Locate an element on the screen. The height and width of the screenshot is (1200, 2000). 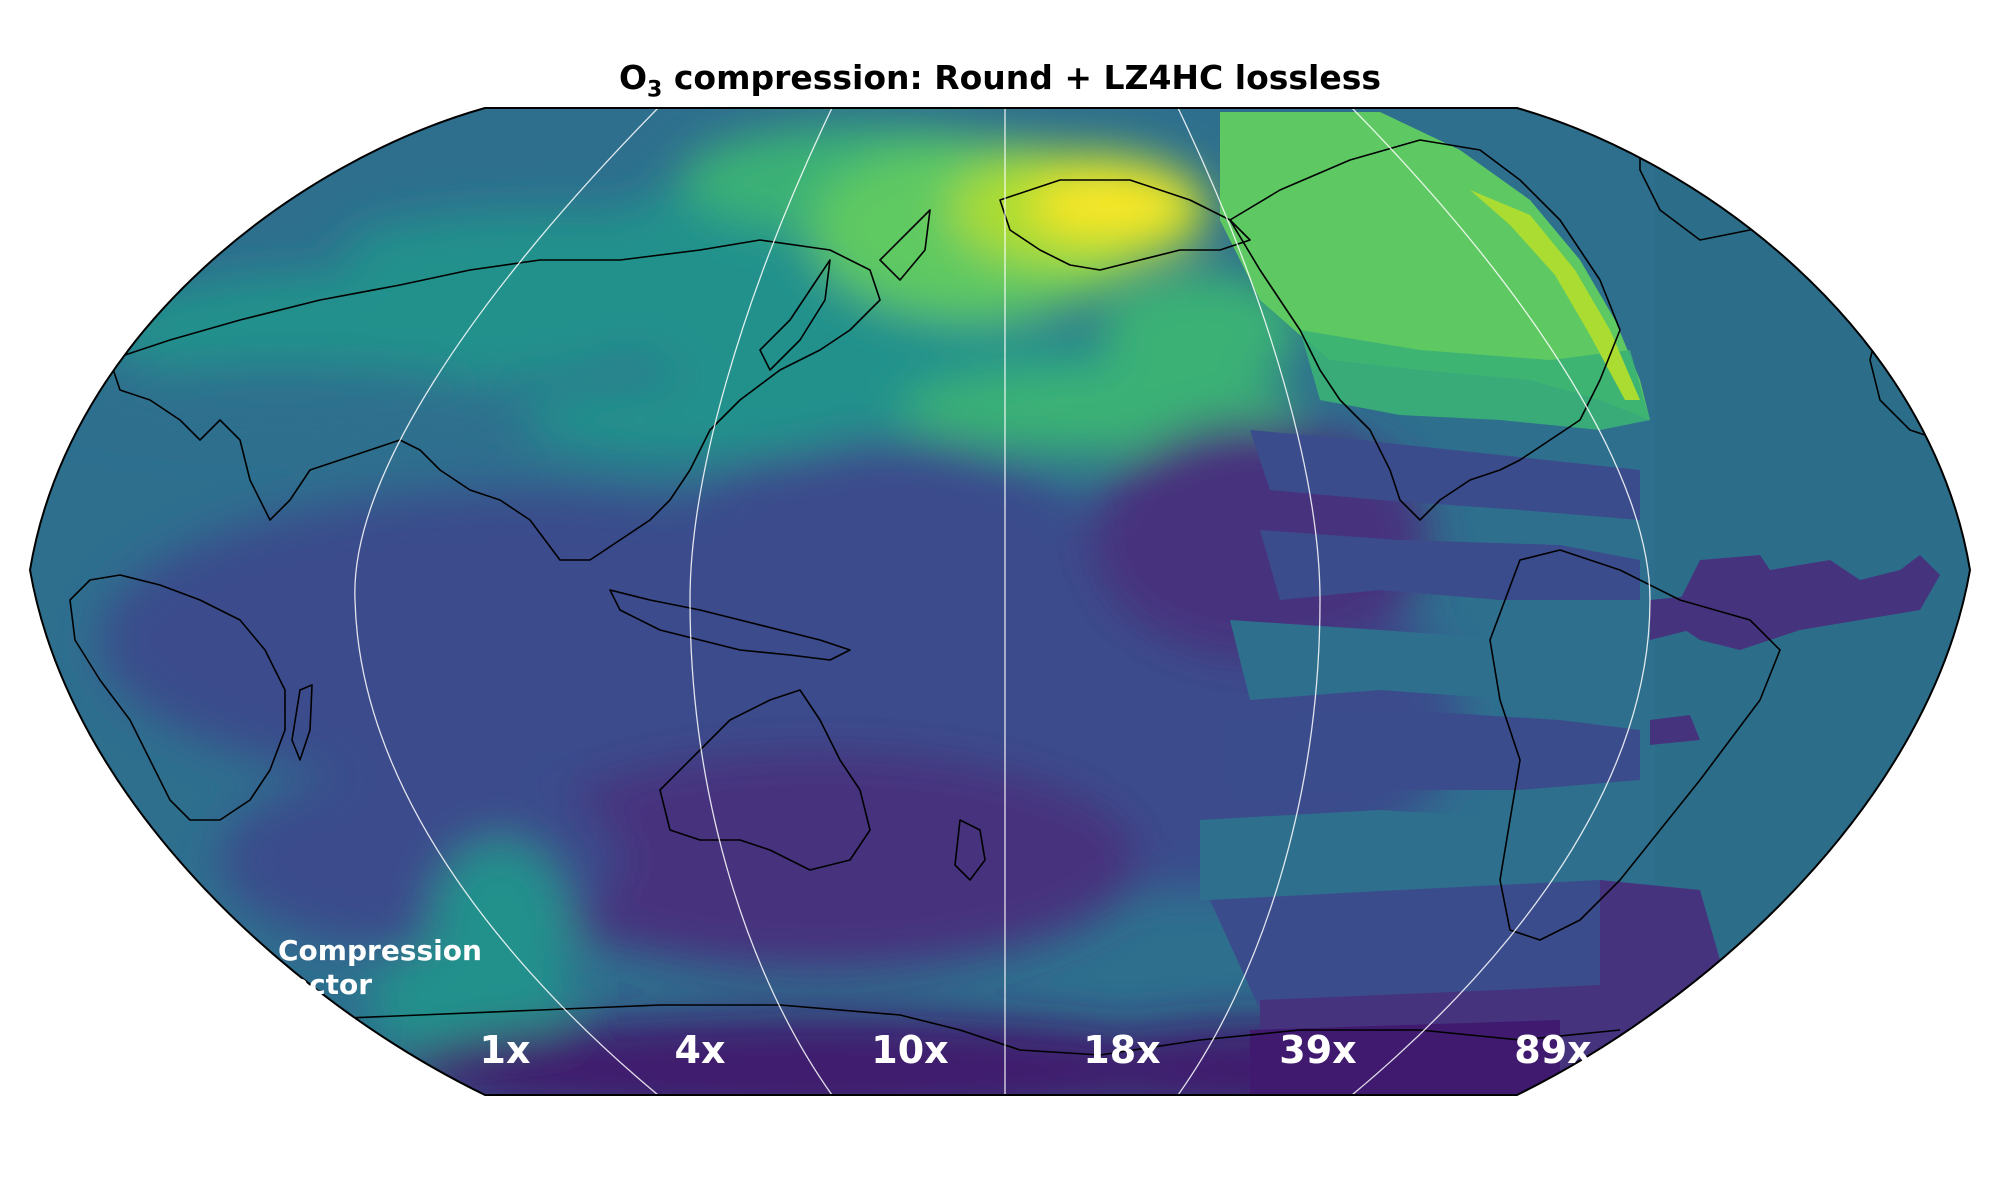
factor-label-3: 10x is located at coordinates (910, 1050).